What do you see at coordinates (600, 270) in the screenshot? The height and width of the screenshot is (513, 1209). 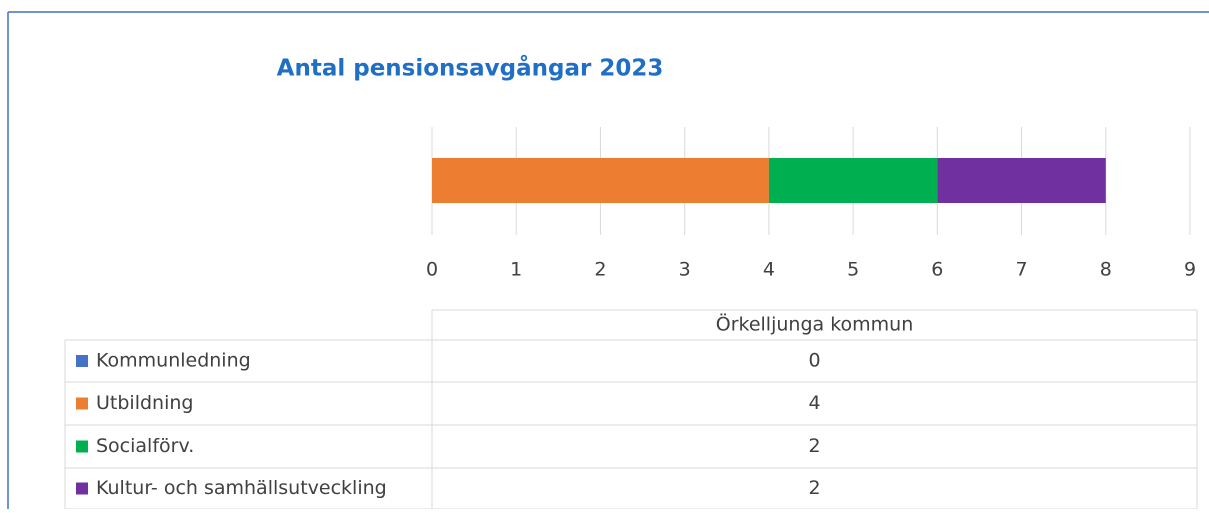 I see `x-tick-label: 2` at bounding box center [600, 270].